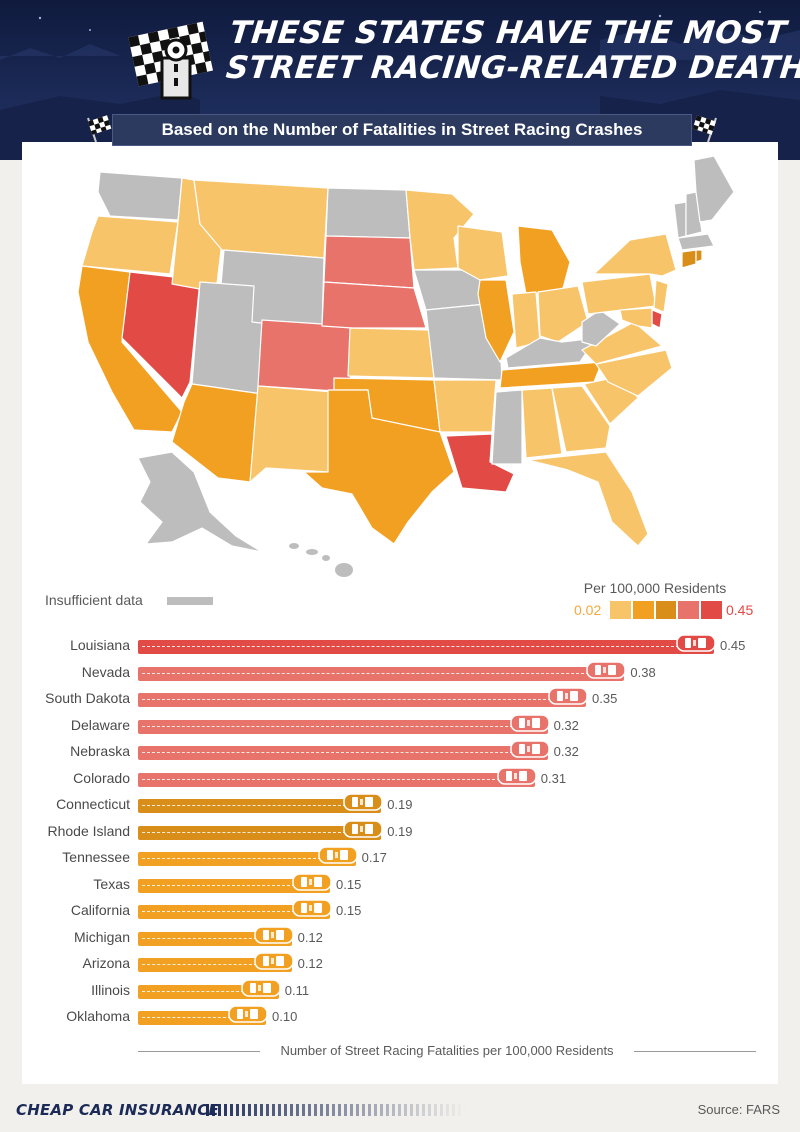 This screenshot has height=1132, width=800. Describe the element at coordinates (336, 1110) in the screenshot. I see `brand-stripes` at that location.